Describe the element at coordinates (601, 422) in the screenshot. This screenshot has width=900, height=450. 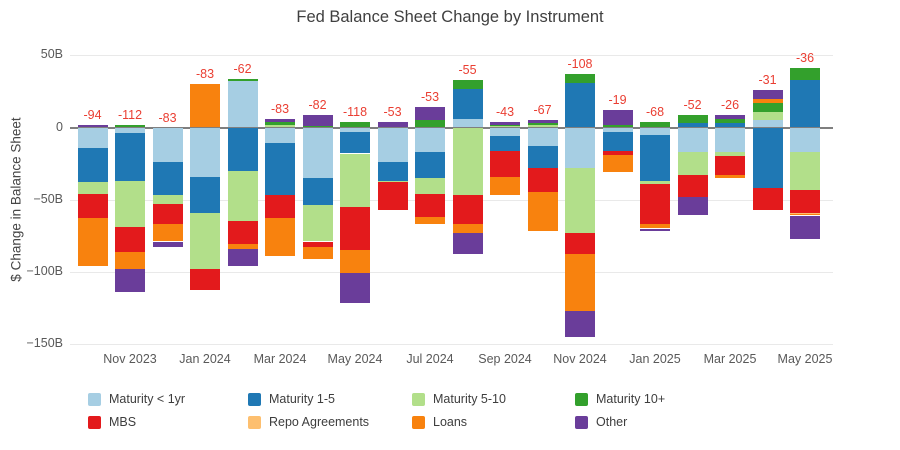
I see `legend-item-other: Other` at that location.